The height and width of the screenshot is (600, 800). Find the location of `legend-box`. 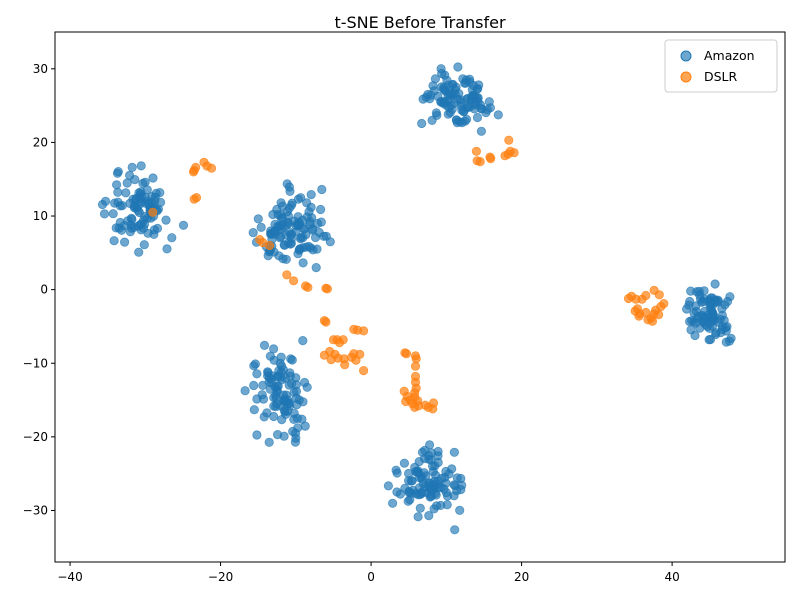

legend-box is located at coordinates (721, 66).